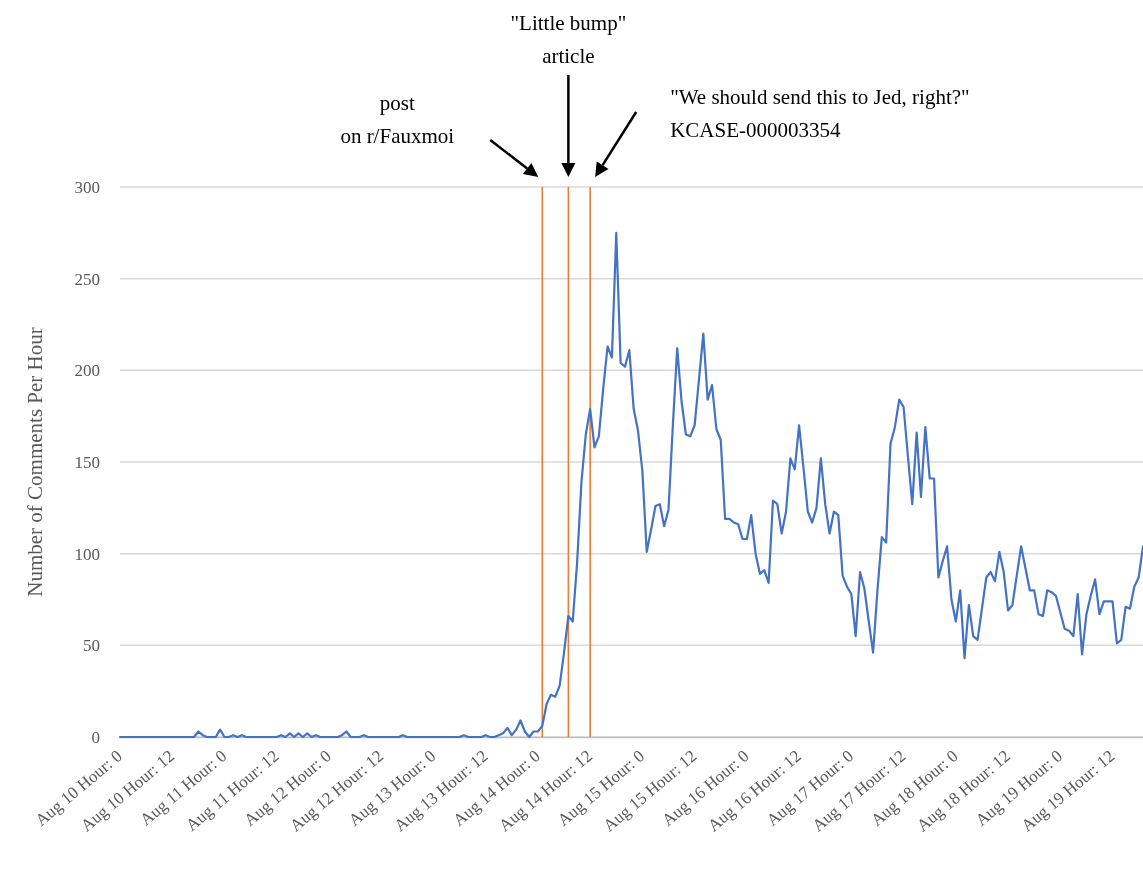 The image size is (1143, 886). I want to click on y-tick-label: 250, so click(87, 279).